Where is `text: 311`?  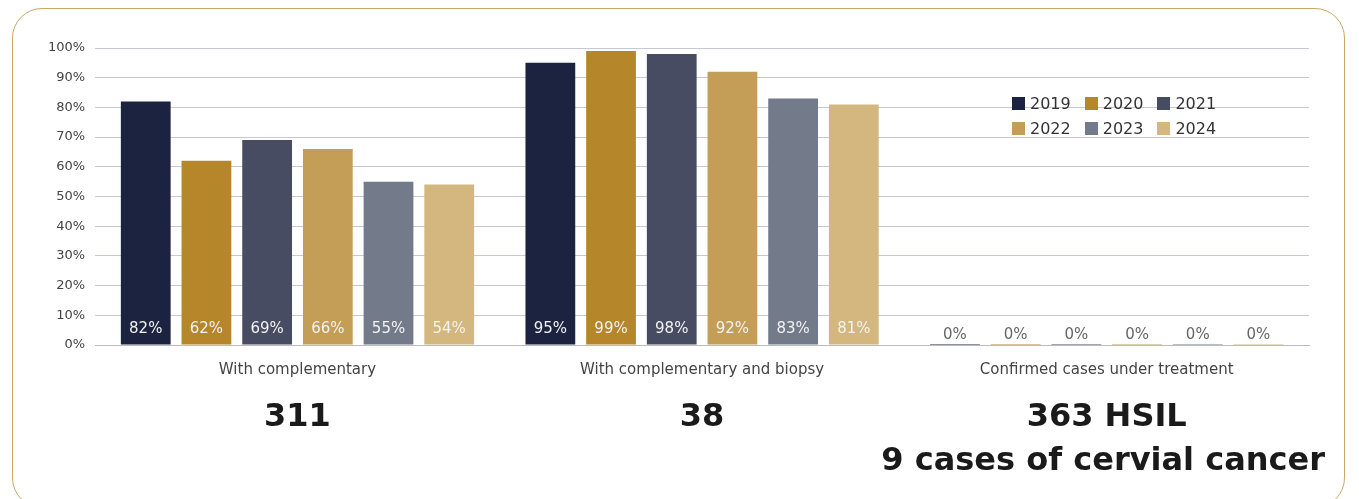
text: 311 is located at coordinates (297, 415).